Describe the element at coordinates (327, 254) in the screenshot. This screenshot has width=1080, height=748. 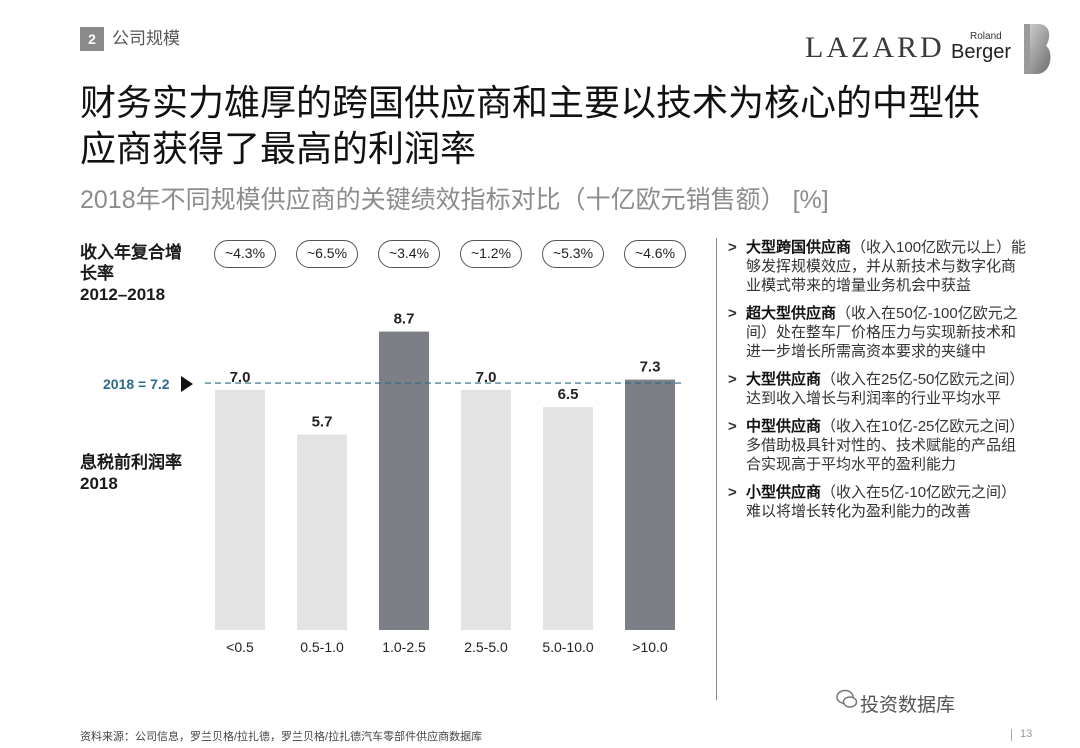
I see `cagr-pill: ~6.5%` at that location.